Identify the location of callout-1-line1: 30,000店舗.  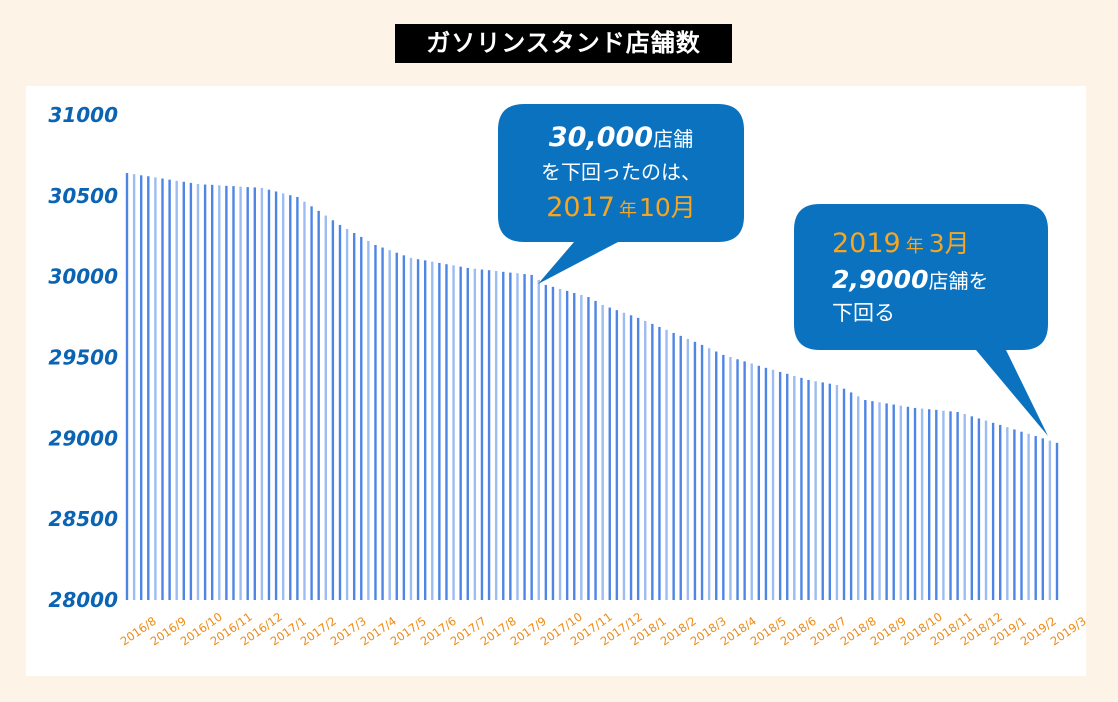
(621, 137).